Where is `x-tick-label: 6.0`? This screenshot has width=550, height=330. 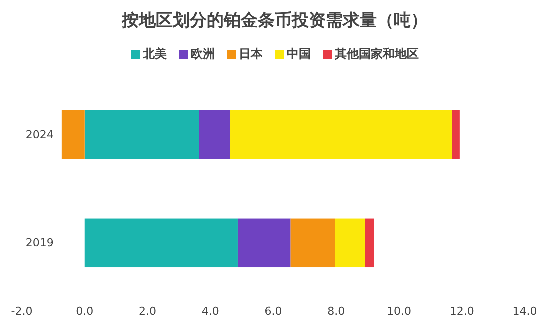 x-tick-label: 6.0 is located at coordinates (273, 311).